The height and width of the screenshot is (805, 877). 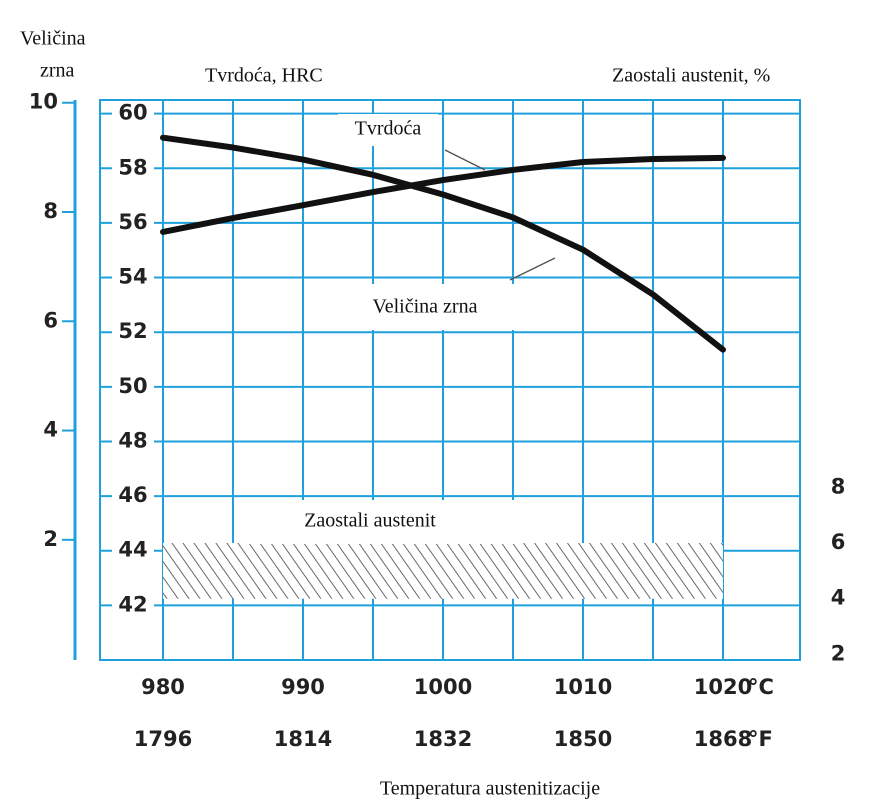 What do you see at coordinates (583, 739) in the screenshot?
I see `x-tick-label-f: 1850` at bounding box center [583, 739].